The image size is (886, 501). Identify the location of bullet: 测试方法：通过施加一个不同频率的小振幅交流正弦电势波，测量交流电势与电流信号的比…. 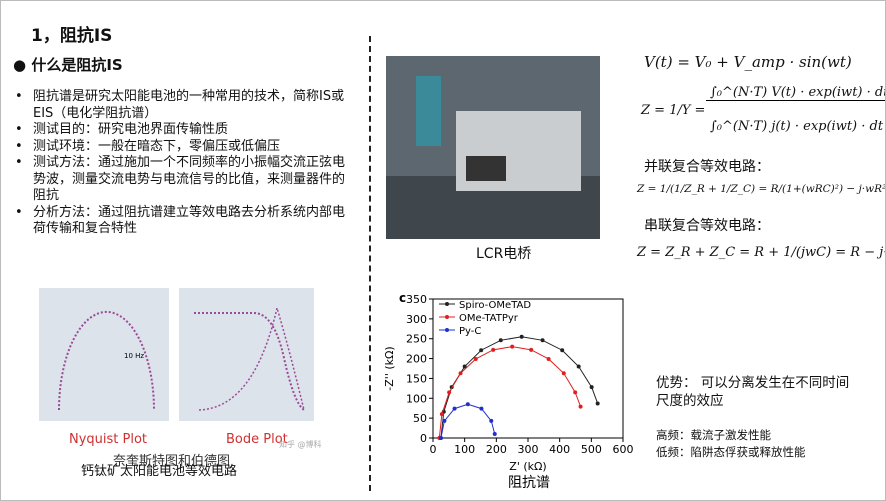
(181, 180).